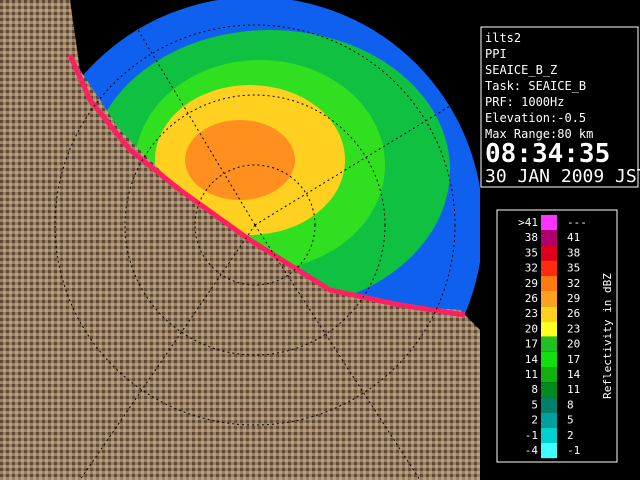  I want to click on legend-high: 11, so click(573, 389).